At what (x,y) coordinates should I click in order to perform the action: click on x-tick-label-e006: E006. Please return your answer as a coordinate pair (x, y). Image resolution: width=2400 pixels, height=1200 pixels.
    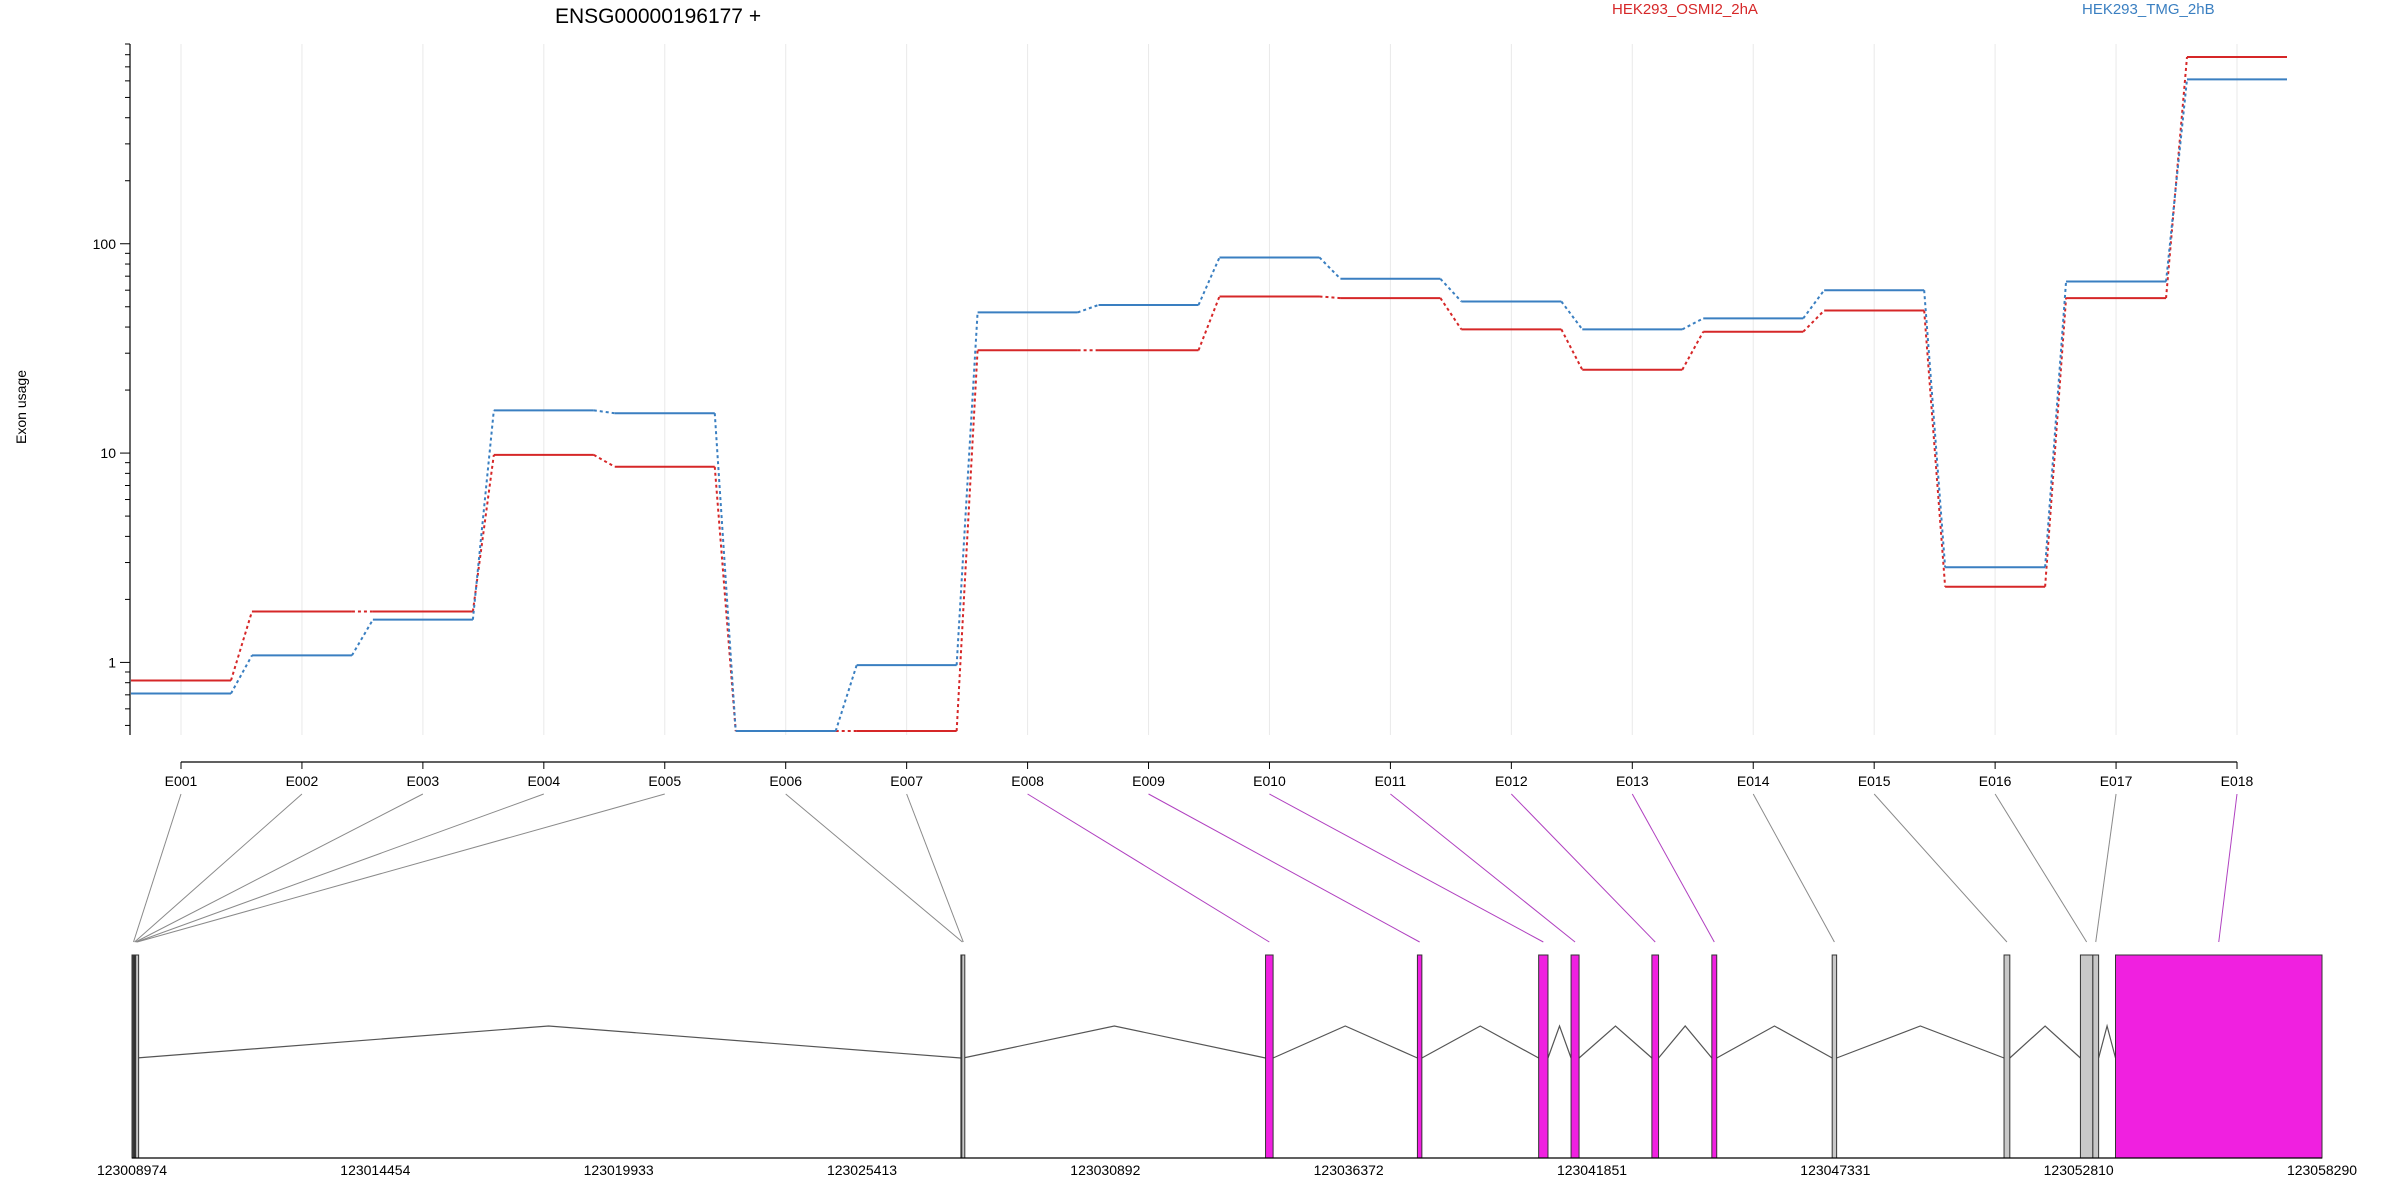
    Looking at the image, I should click on (785, 781).